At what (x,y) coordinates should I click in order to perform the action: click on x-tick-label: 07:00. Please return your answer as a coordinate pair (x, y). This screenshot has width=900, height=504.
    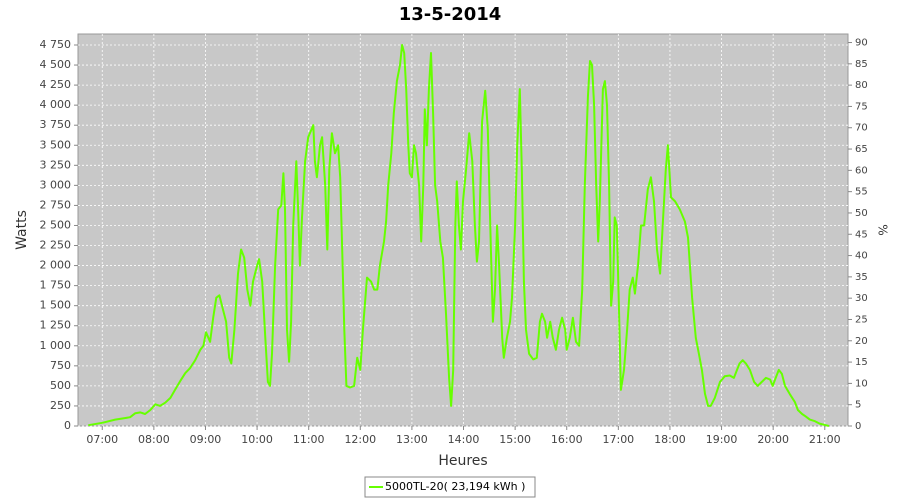
    Looking at the image, I should click on (102, 439).